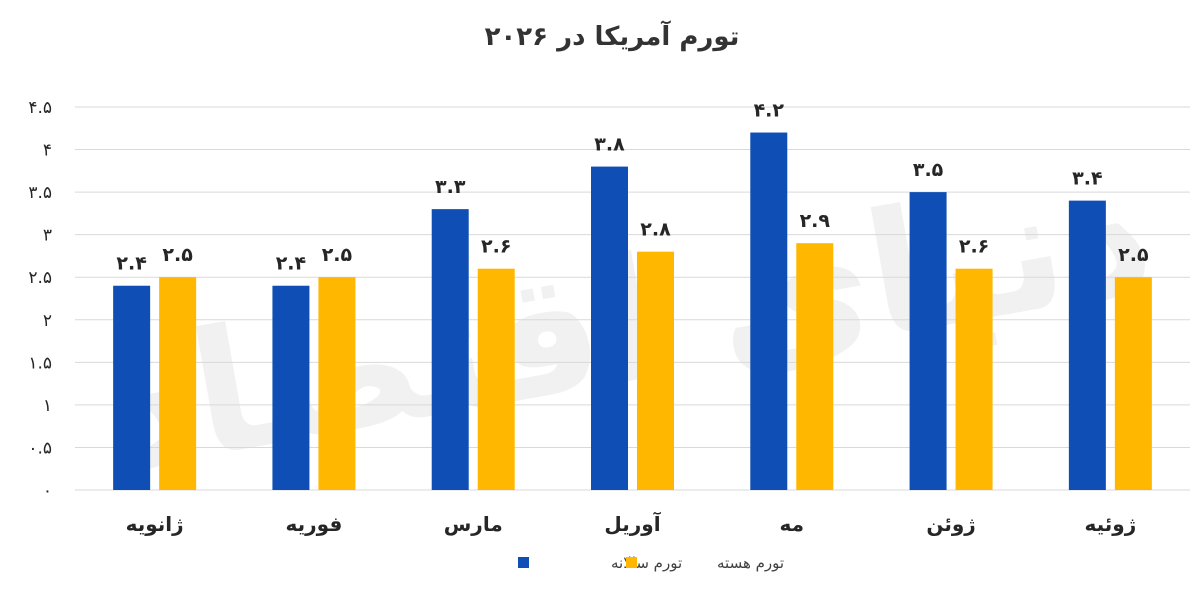  What do you see at coordinates (40, 363) in the screenshot?
I see `y-tick-label: ۱.۵` at bounding box center [40, 363].